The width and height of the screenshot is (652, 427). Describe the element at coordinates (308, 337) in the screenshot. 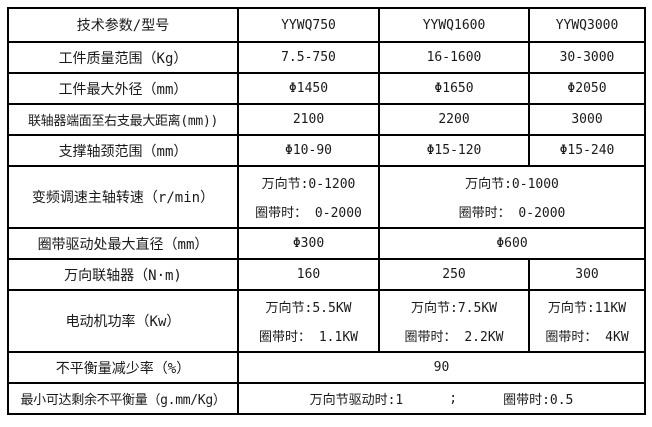

I see `motor-power-yywq750-belt: 圈带时： 1.1KW` at that location.